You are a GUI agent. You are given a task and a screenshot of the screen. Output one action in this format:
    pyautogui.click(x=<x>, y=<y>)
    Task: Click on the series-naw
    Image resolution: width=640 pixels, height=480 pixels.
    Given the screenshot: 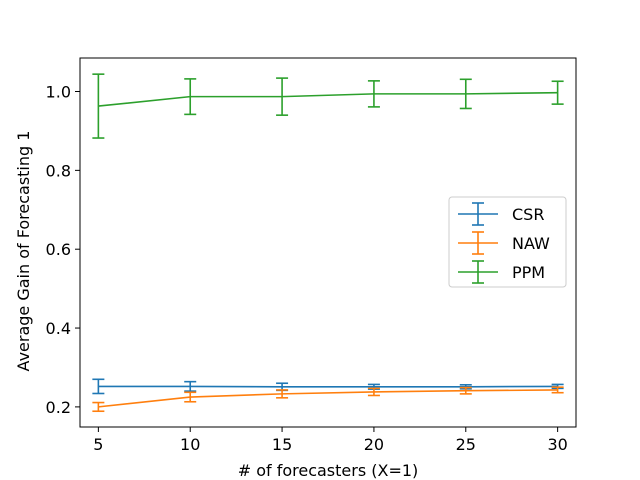 What is the action you would take?
    pyautogui.click(x=328, y=399)
    